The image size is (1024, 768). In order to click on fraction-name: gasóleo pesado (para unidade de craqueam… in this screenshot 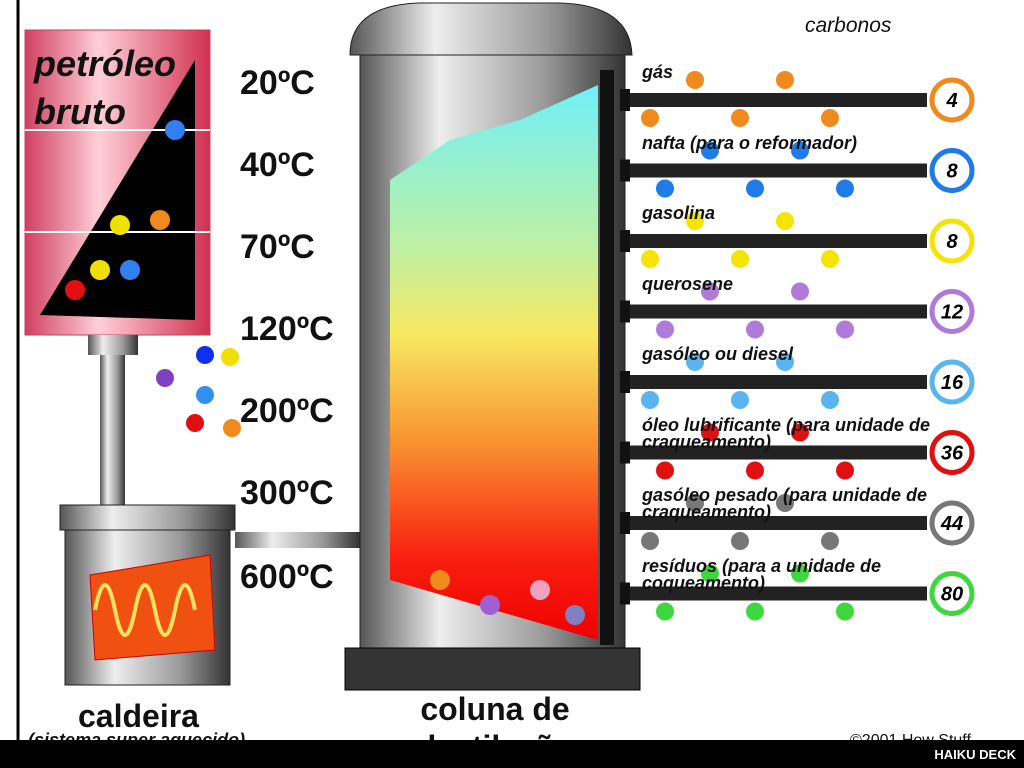, I will do `click(785, 503)`.